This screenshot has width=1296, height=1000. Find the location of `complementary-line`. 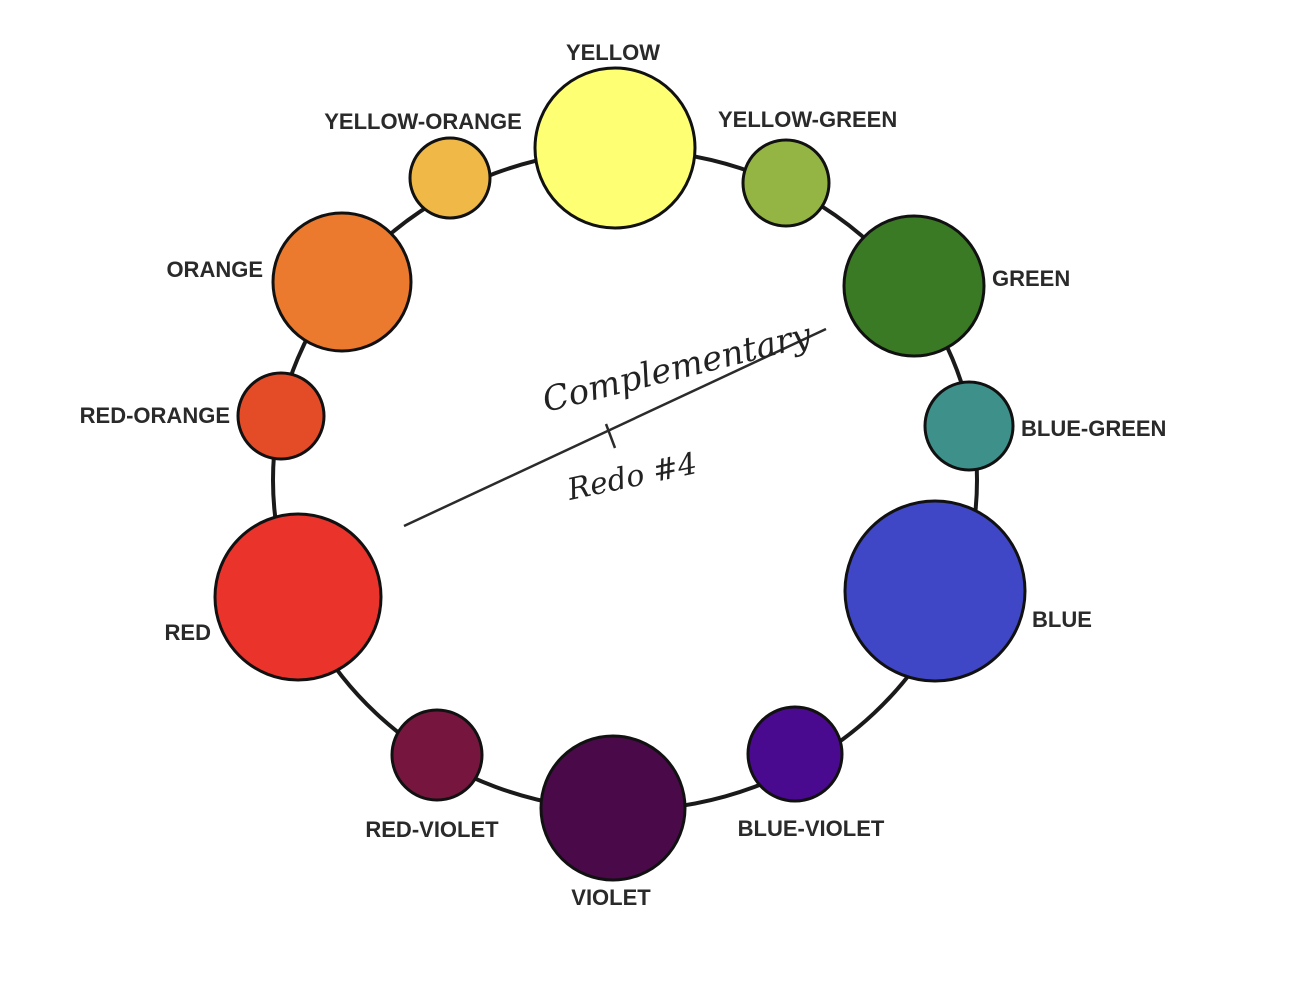

complementary-line is located at coordinates (615, 427).